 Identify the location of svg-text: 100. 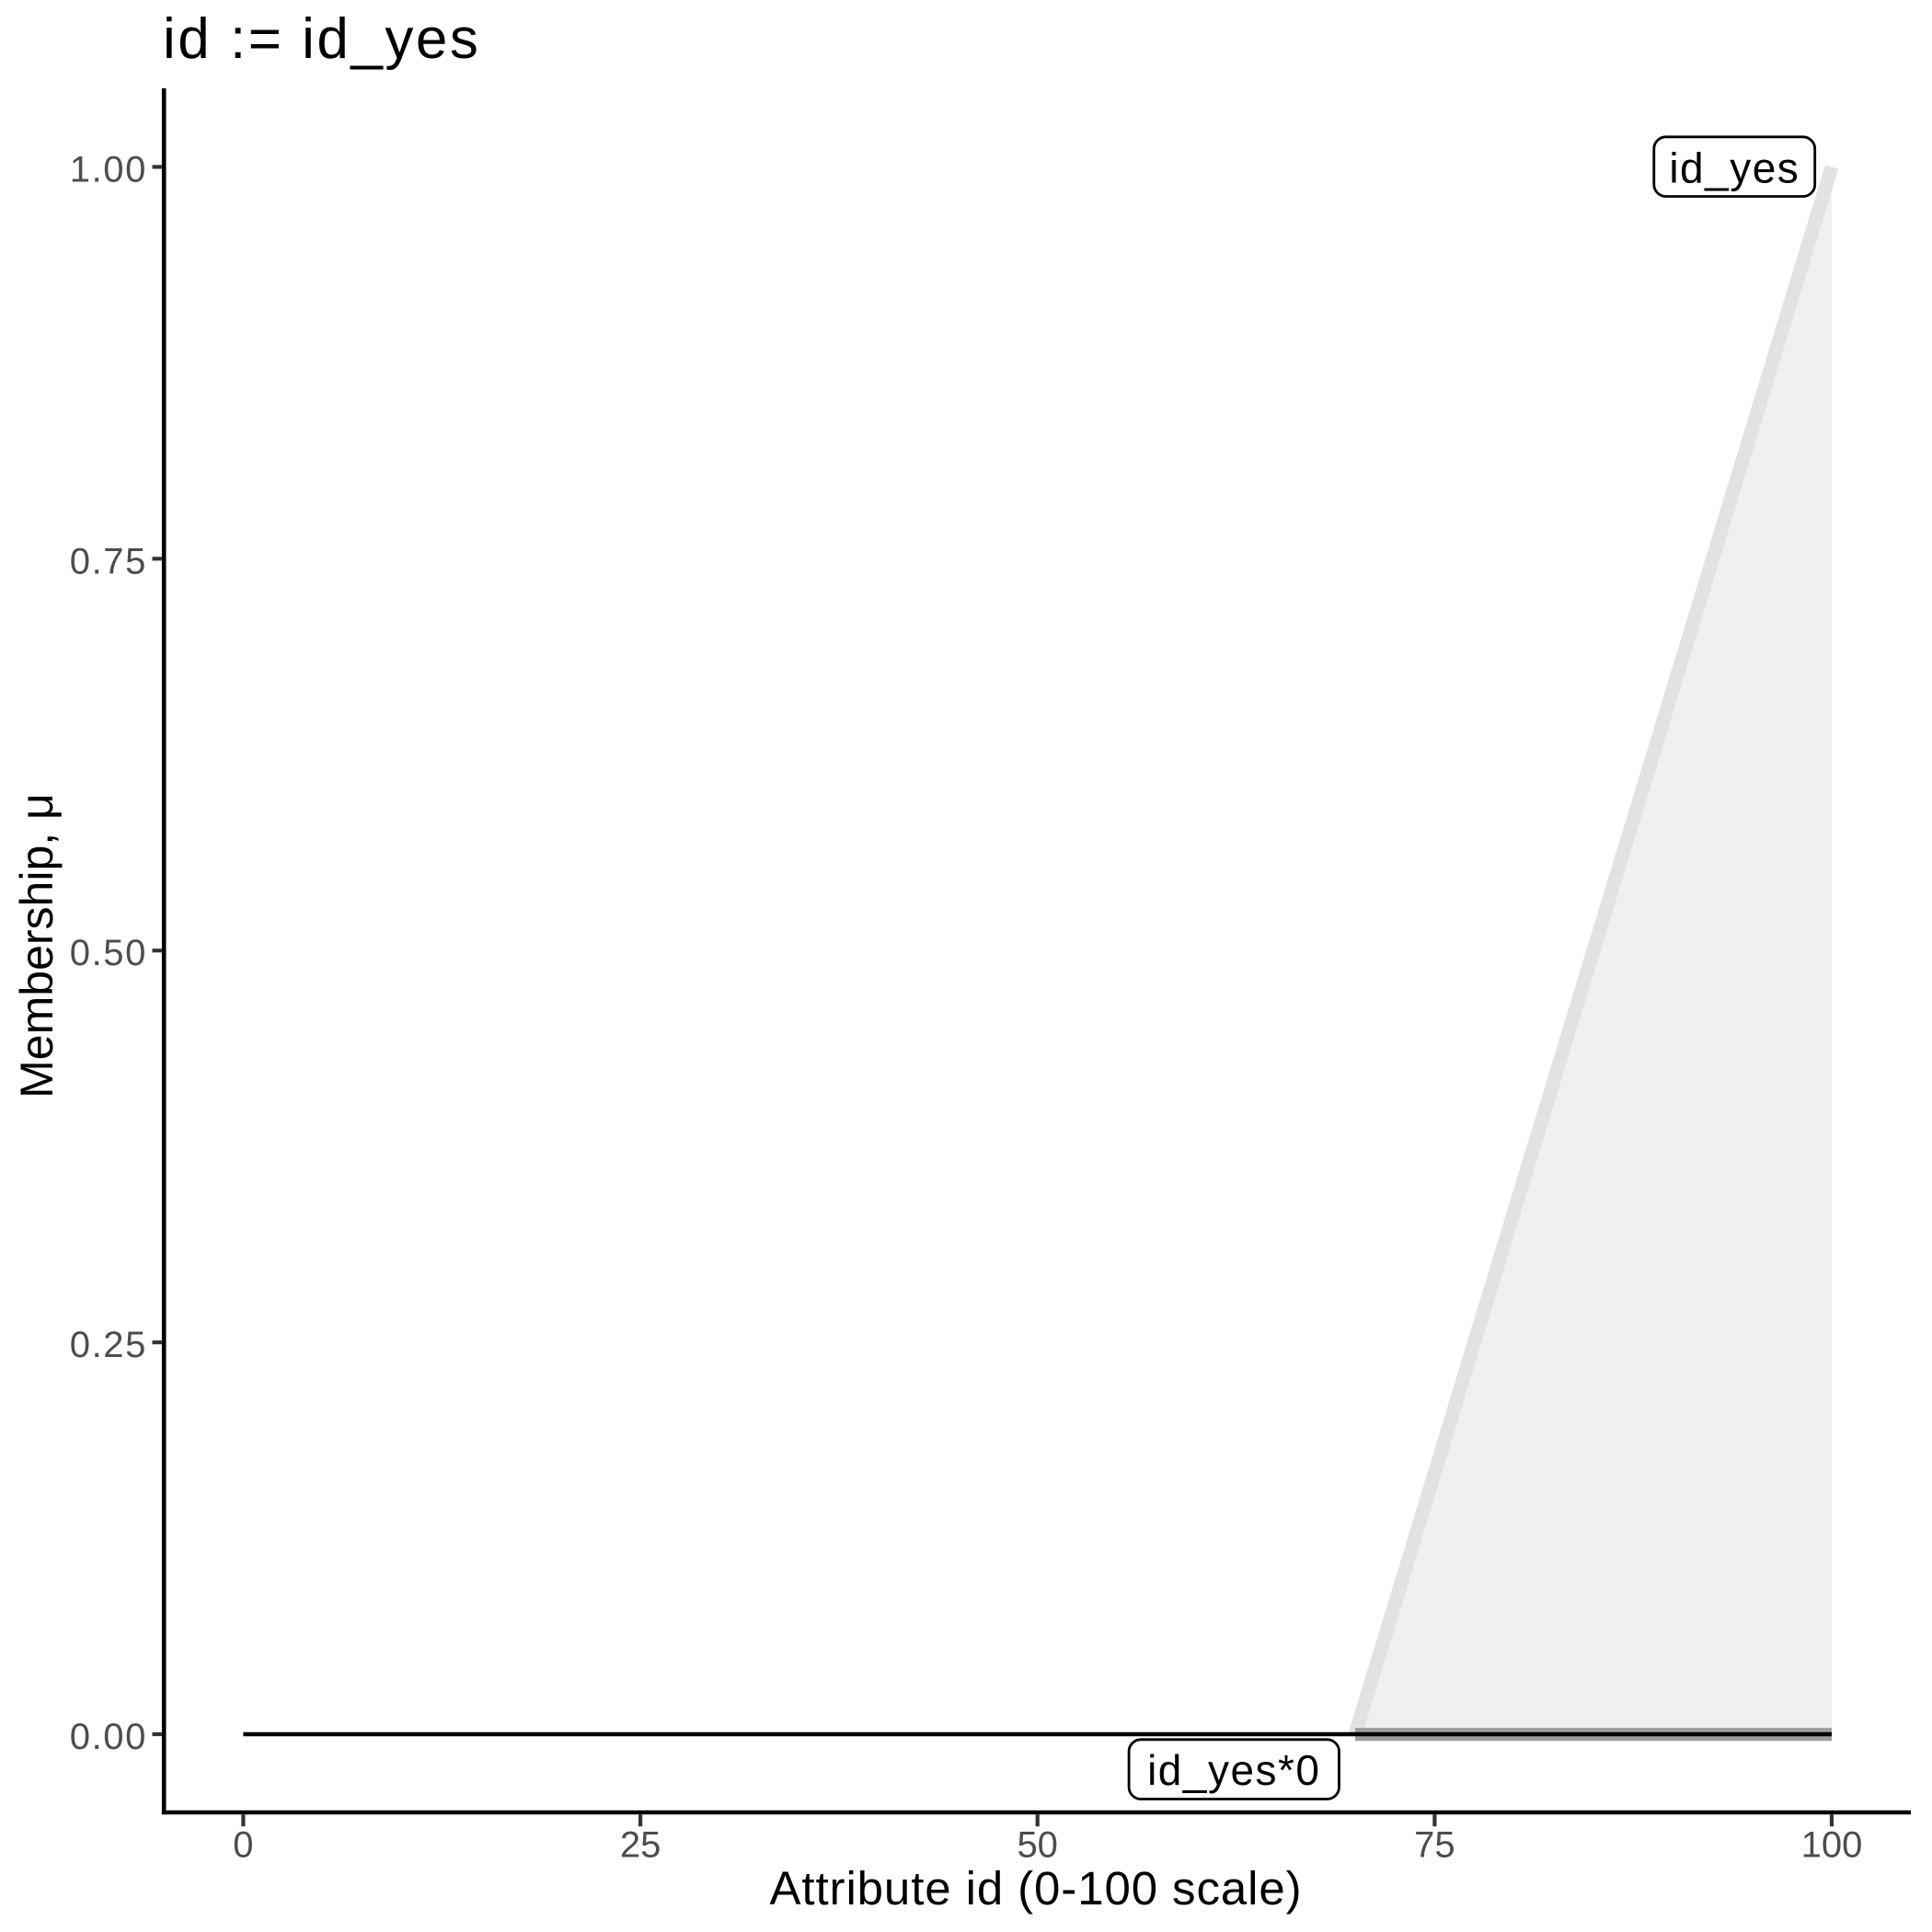
(1832, 1844).